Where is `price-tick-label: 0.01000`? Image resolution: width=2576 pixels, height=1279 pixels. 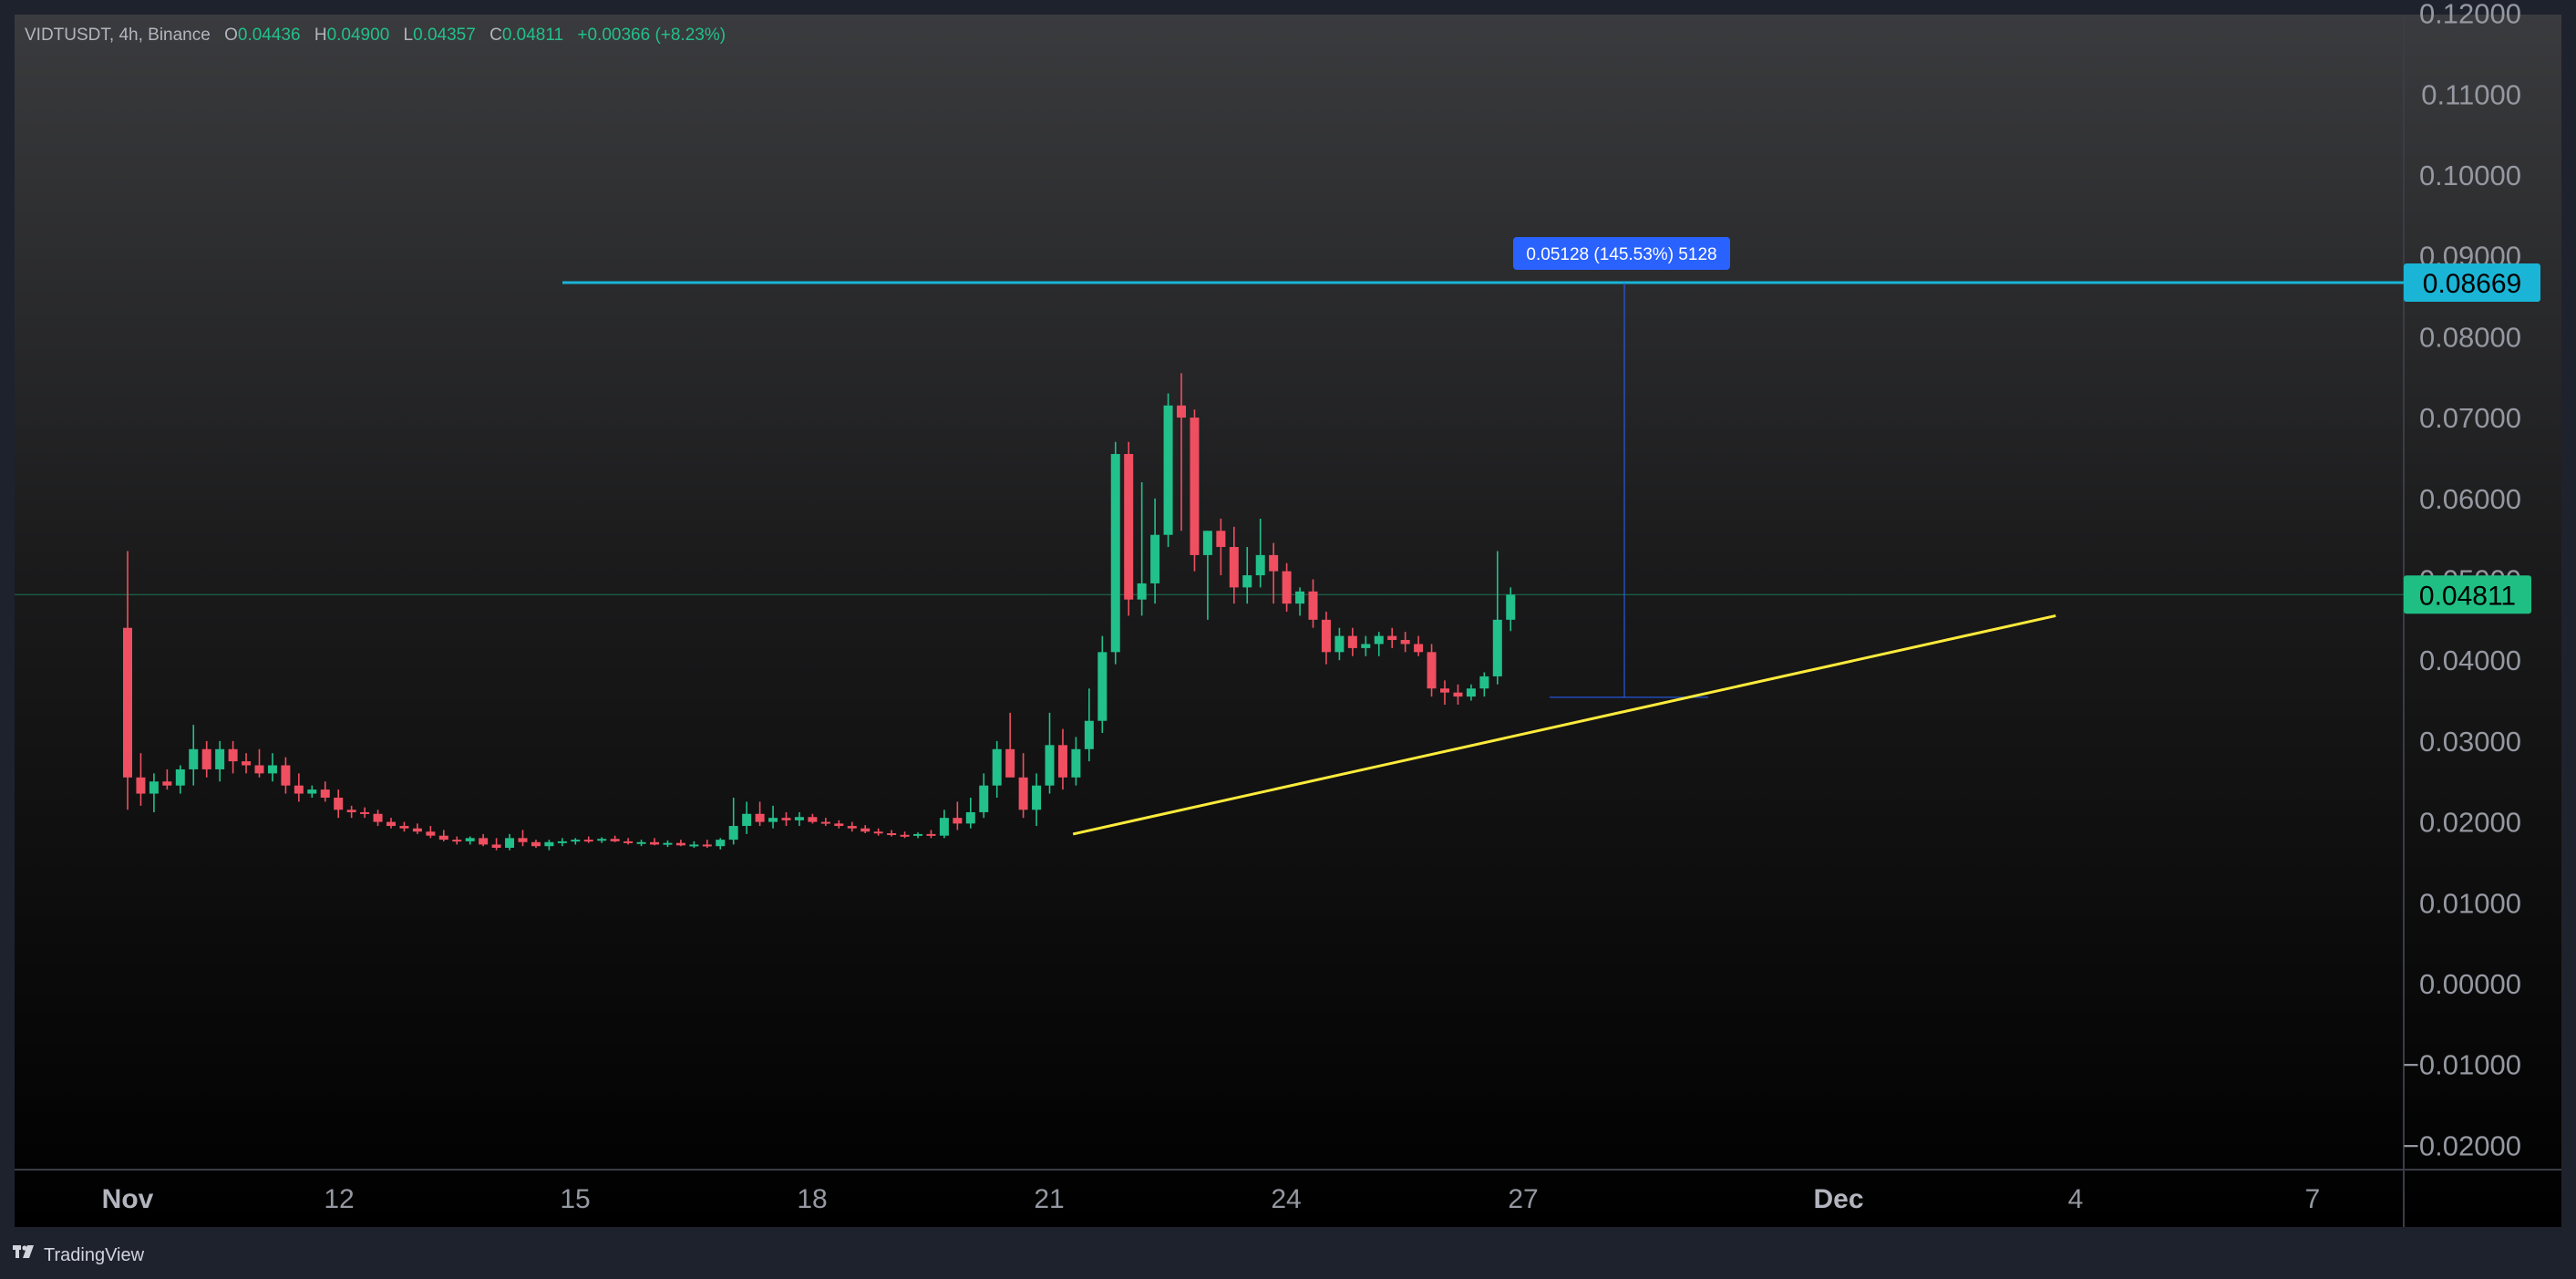 price-tick-label: 0.01000 is located at coordinates (2470, 903).